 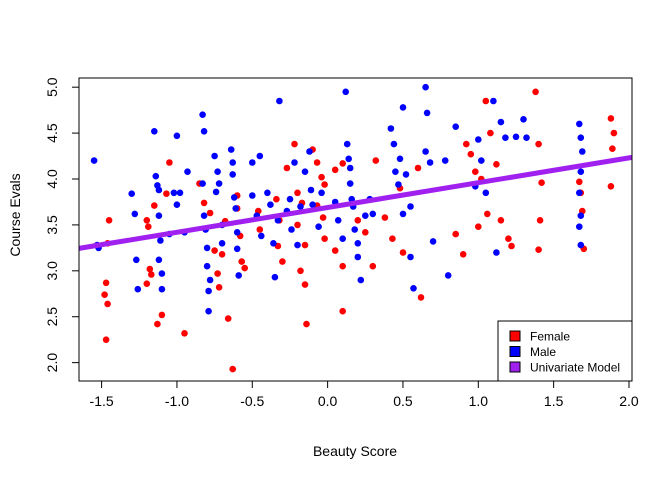 What do you see at coordinates (102, 401) in the screenshot?
I see `x-tick-label: -1.5` at bounding box center [102, 401].